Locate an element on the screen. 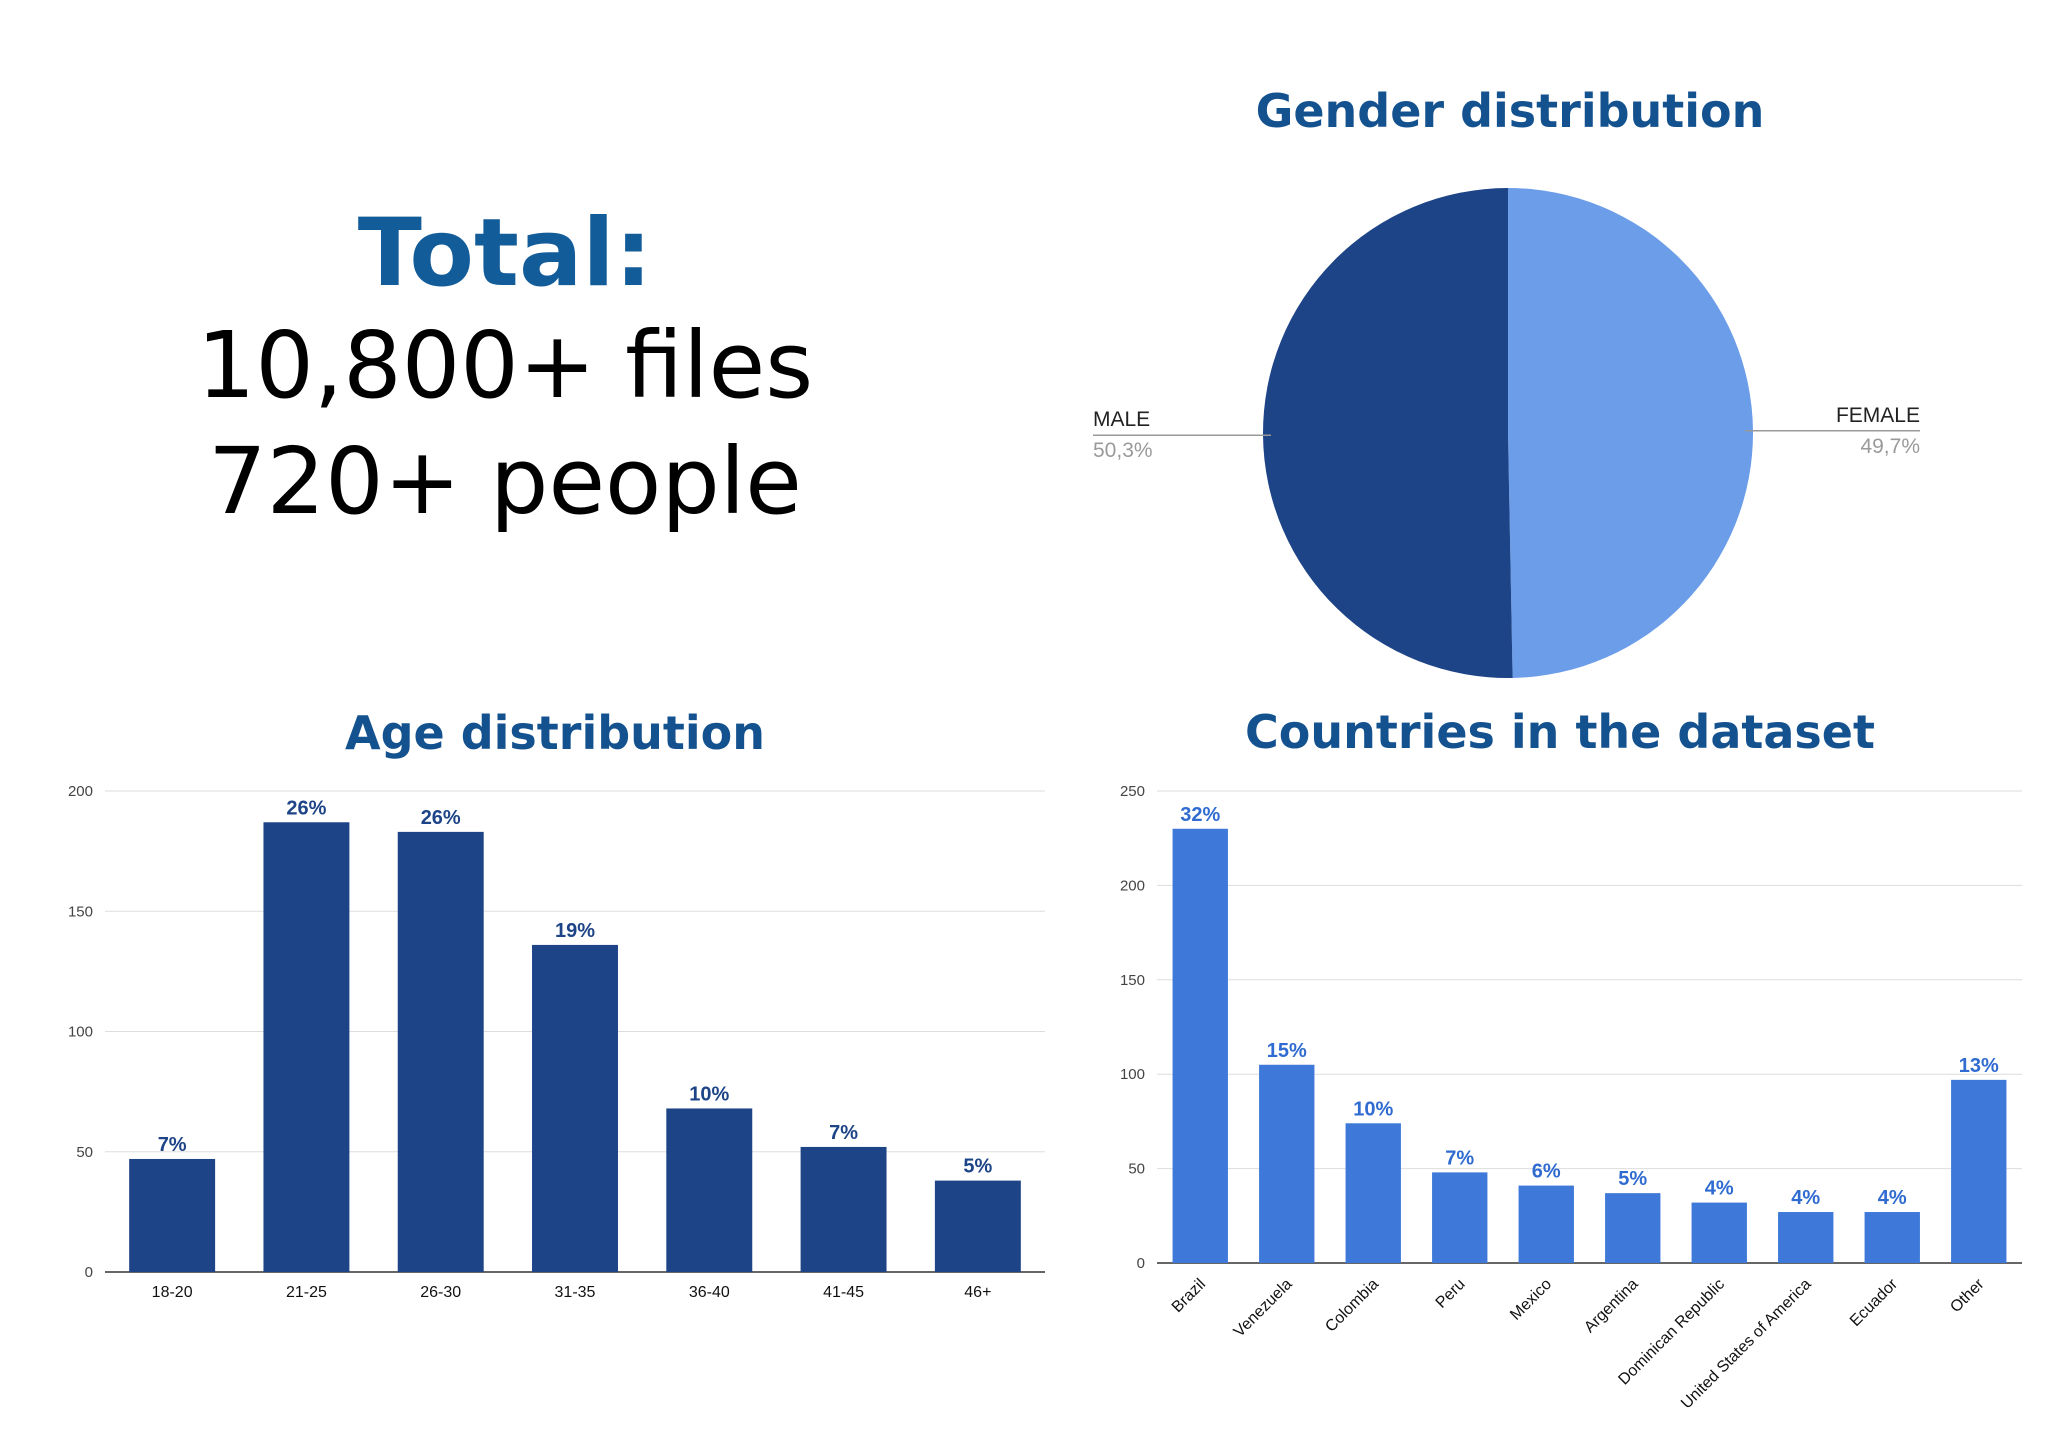  countries-chart-title: Countries in the dataset is located at coordinates (1560, 732).